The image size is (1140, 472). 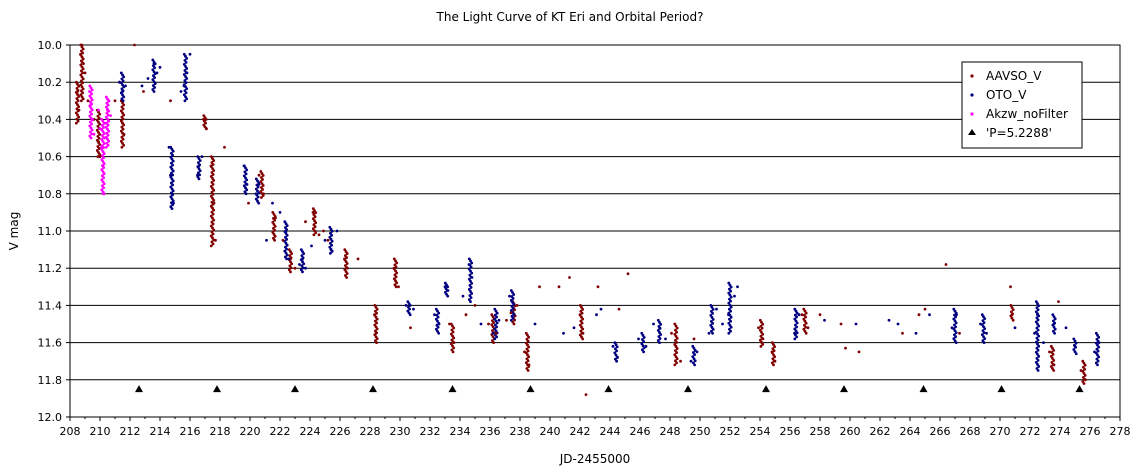 I want to click on x-tick-label: 238, so click(x=520, y=431).